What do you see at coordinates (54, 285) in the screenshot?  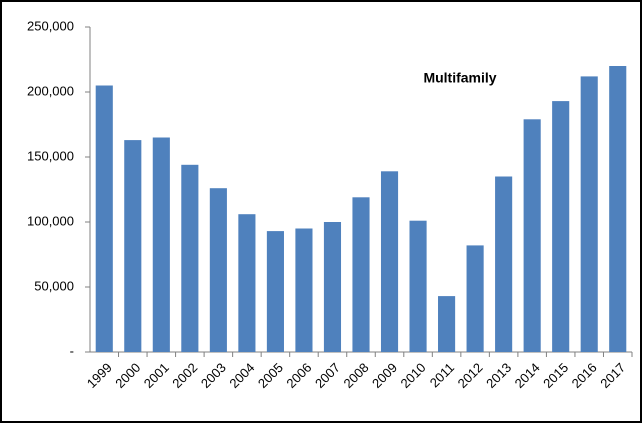 I see `y-tick-label: 50,000` at bounding box center [54, 285].